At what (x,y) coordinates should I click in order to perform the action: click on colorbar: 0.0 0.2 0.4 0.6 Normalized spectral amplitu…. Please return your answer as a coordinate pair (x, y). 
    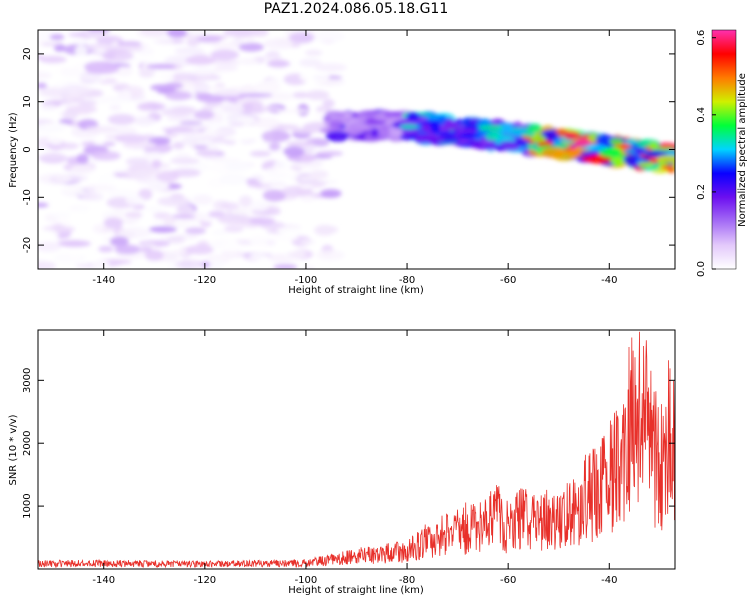
    Looking at the image, I should click on (722, 153).